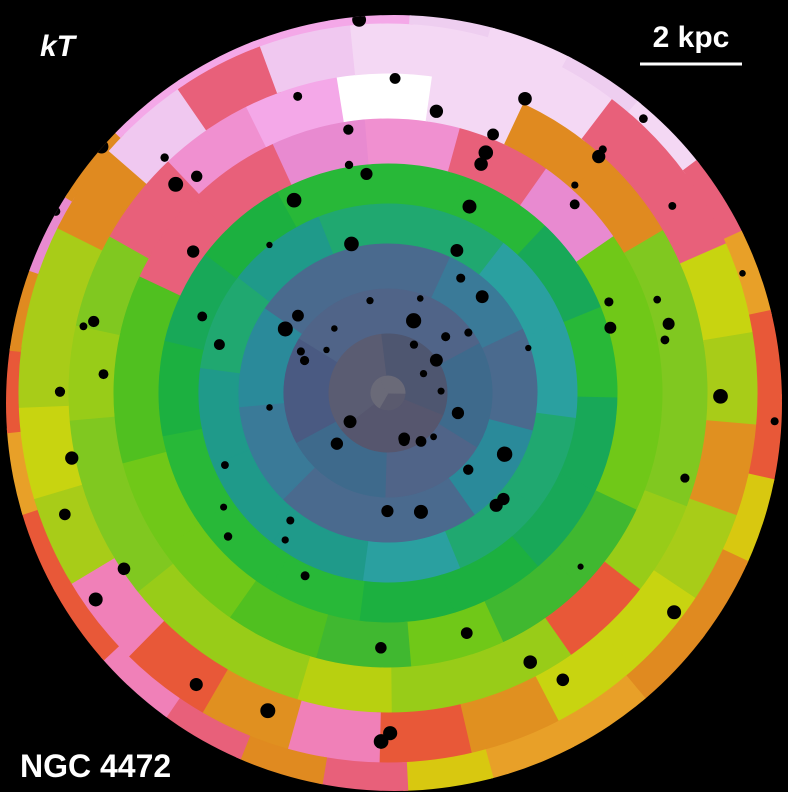  I want to click on quantity-label: kT, so click(59, 46).